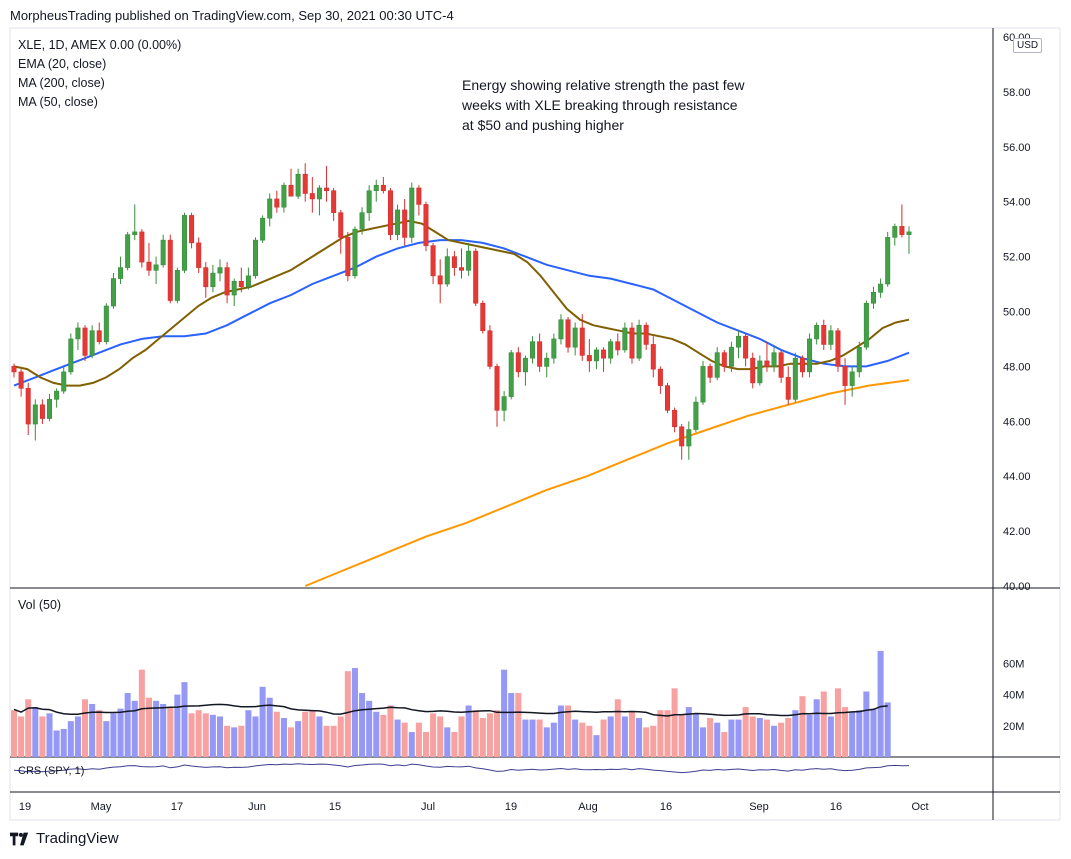 The image size is (1071, 859). I want to click on ma200-line, so click(607, 483).